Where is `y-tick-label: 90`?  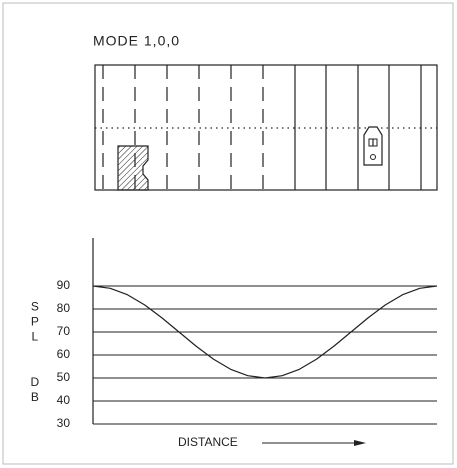
y-tick-label: 90 is located at coordinates (64, 285).